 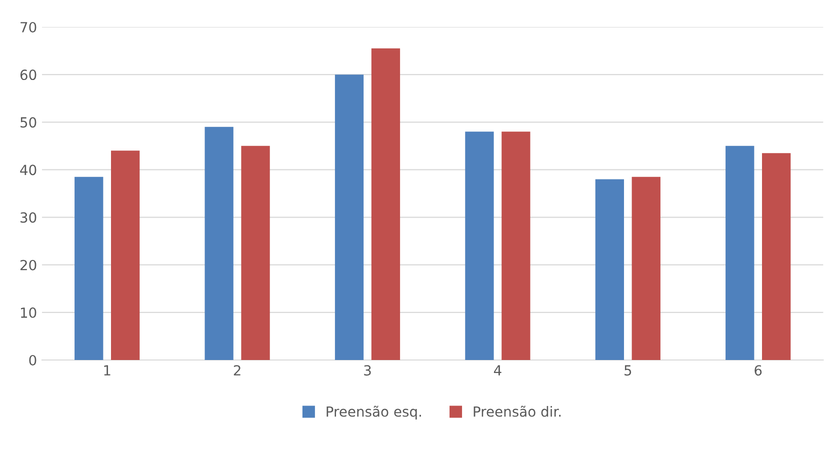 I want to click on x-tick-label: 3, so click(x=367, y=370).